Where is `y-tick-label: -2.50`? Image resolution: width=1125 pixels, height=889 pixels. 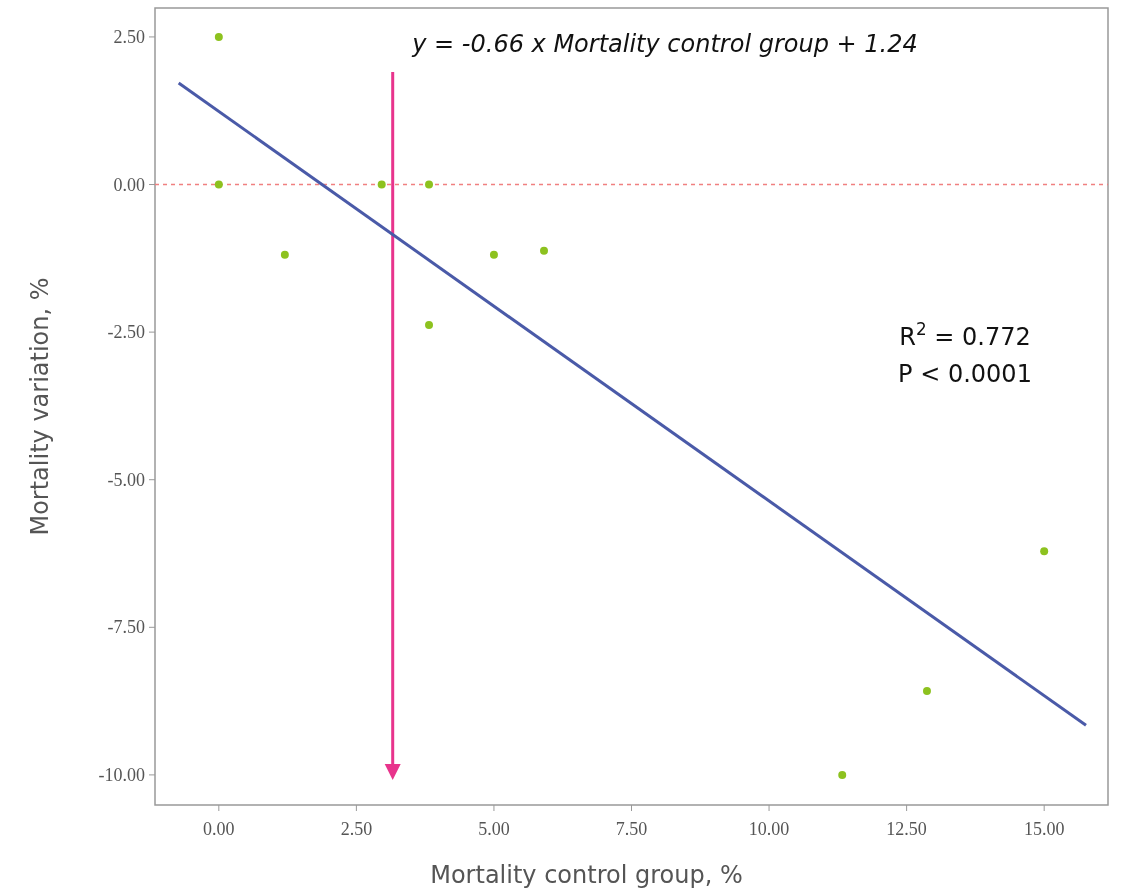
y-tick-label: -2.50 is located at coordinates (126, 332).